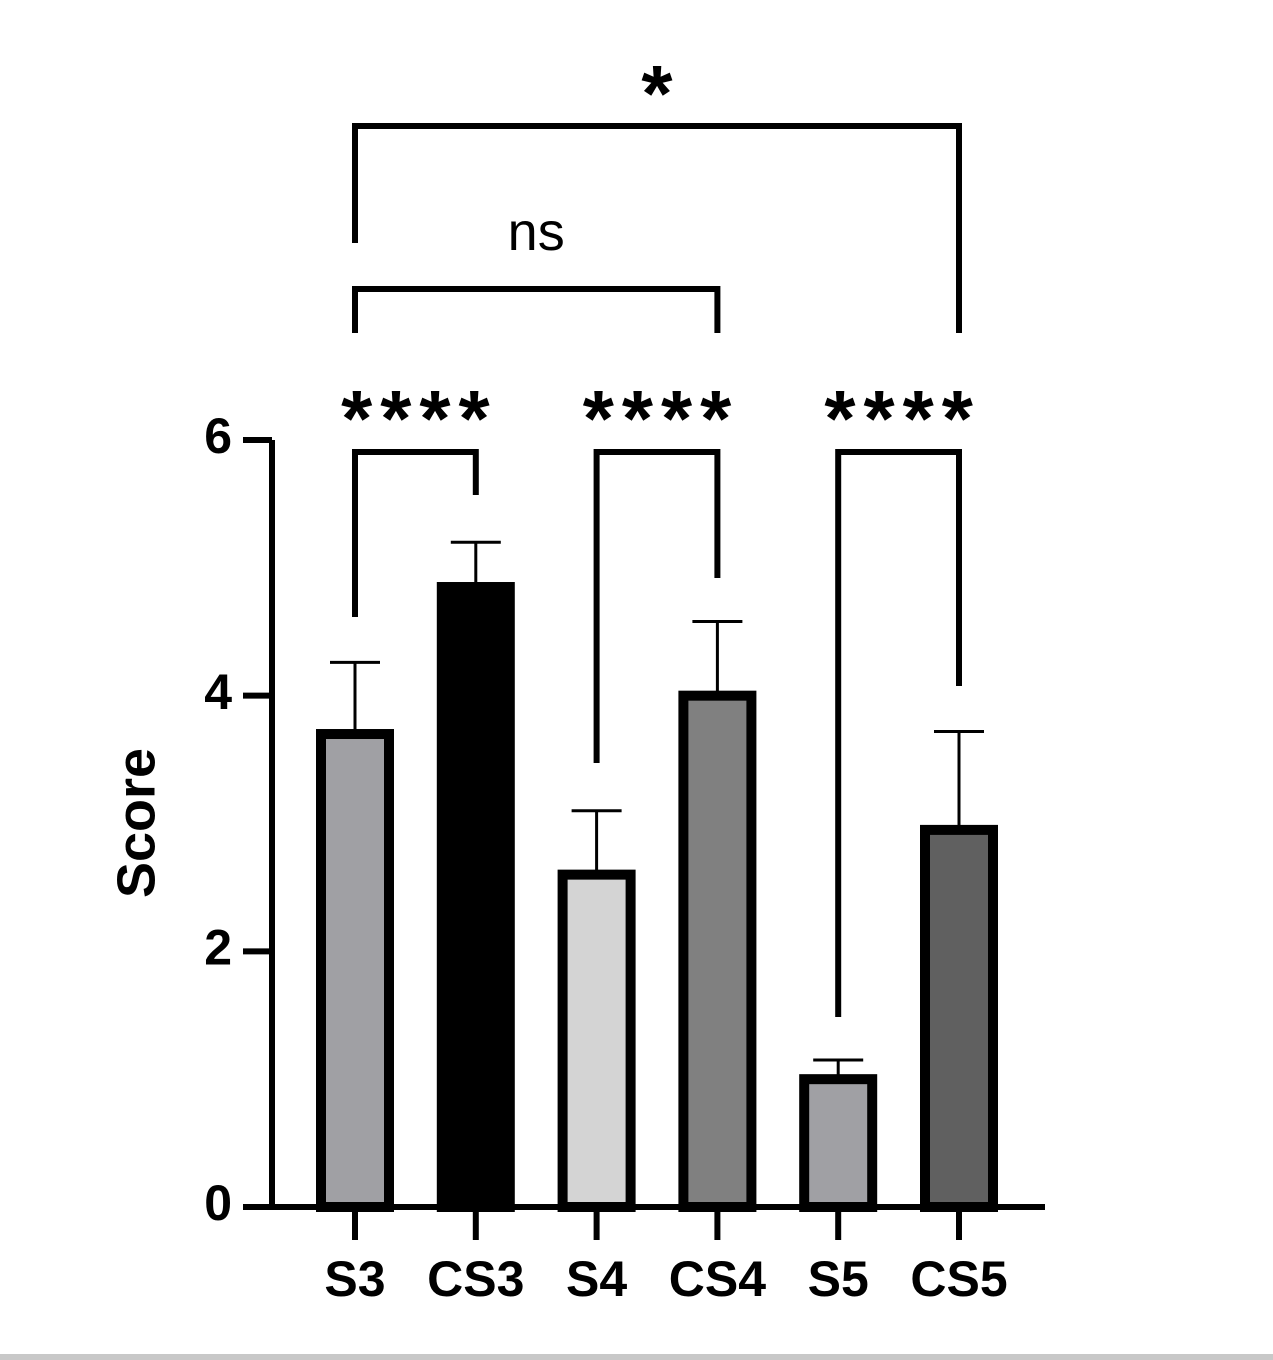  I want to click on y-tick-label: 0, so click(218, 1203).